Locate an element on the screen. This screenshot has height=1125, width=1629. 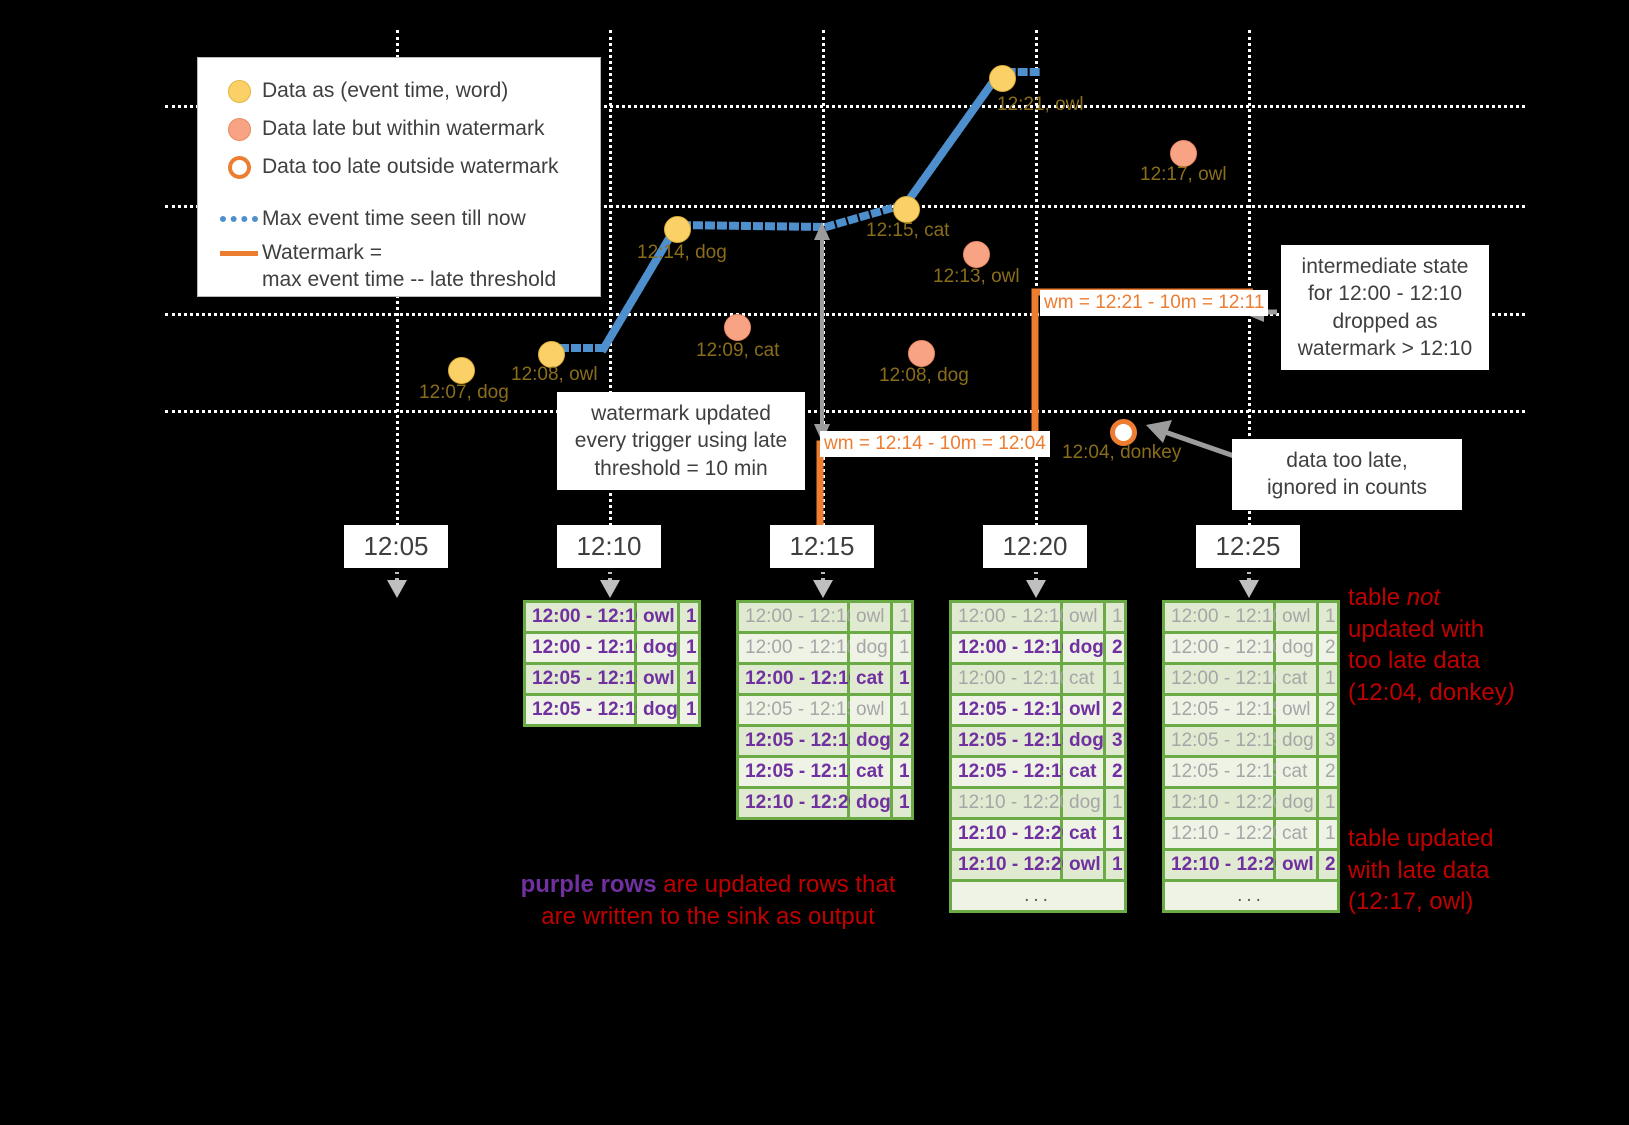
data-point-label: 12:13, owl is located at coordinates (976, 276).